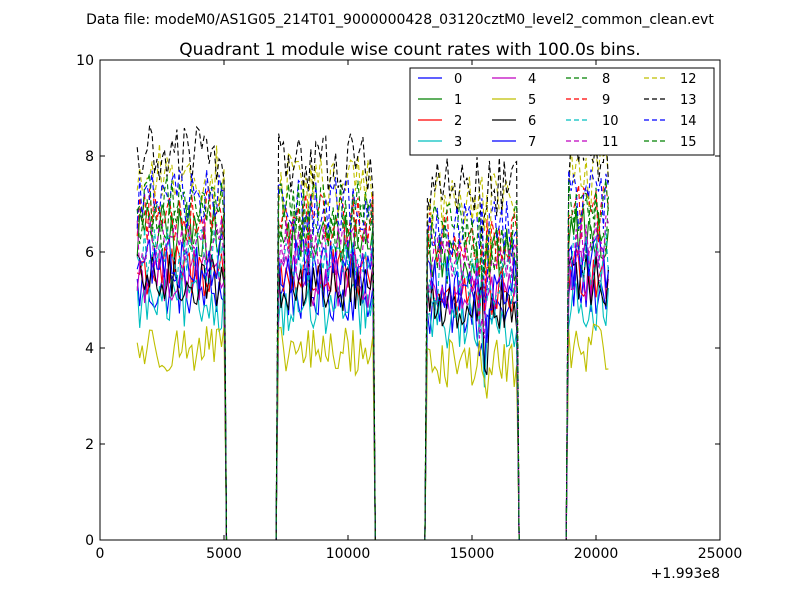 This screenshot has height=600, width=800. Describe the element at coordinates (688, 142) in the screenshot. I see `legend-label-15: 15` at that location.